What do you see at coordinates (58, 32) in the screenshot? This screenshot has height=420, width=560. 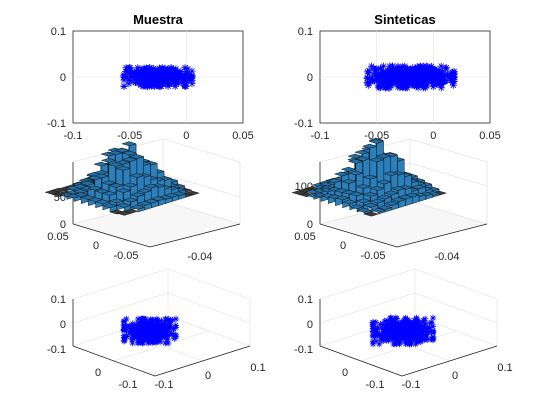 I see `muestra-scatter-ytick-1: 0.1` at bounding box center [58, 32].